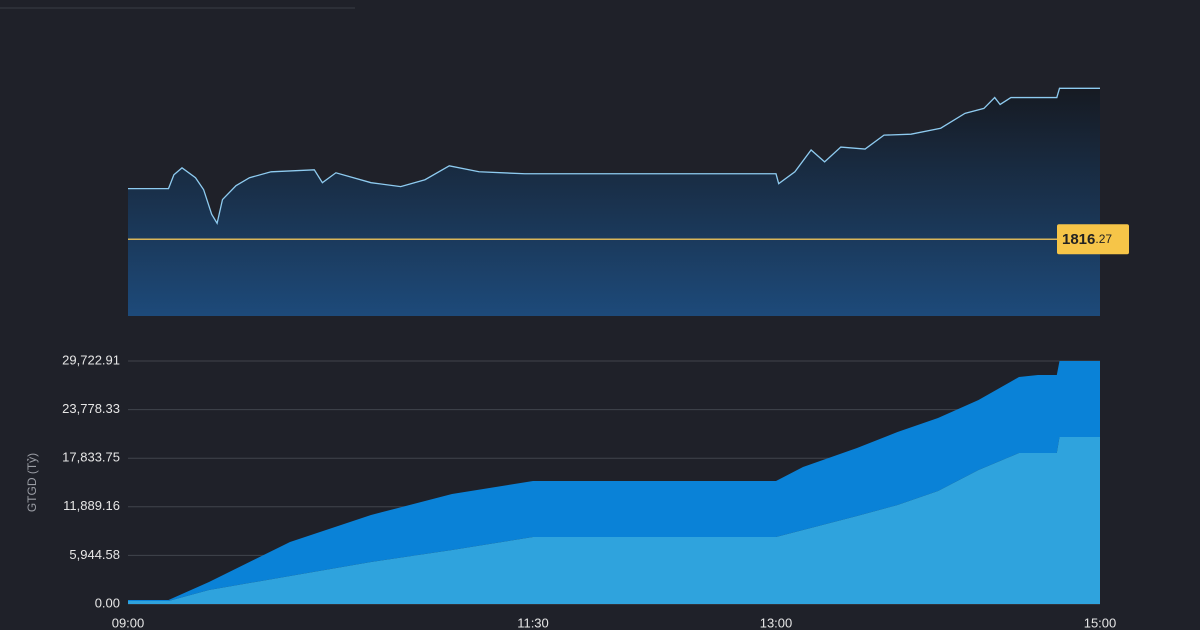 The height and width of the screenshot is (630, 1200). What do you see at coordinates (1078, 239) in the screenshot?
I see `reference-label-int: 1816` at bounding box center [1078, 239].